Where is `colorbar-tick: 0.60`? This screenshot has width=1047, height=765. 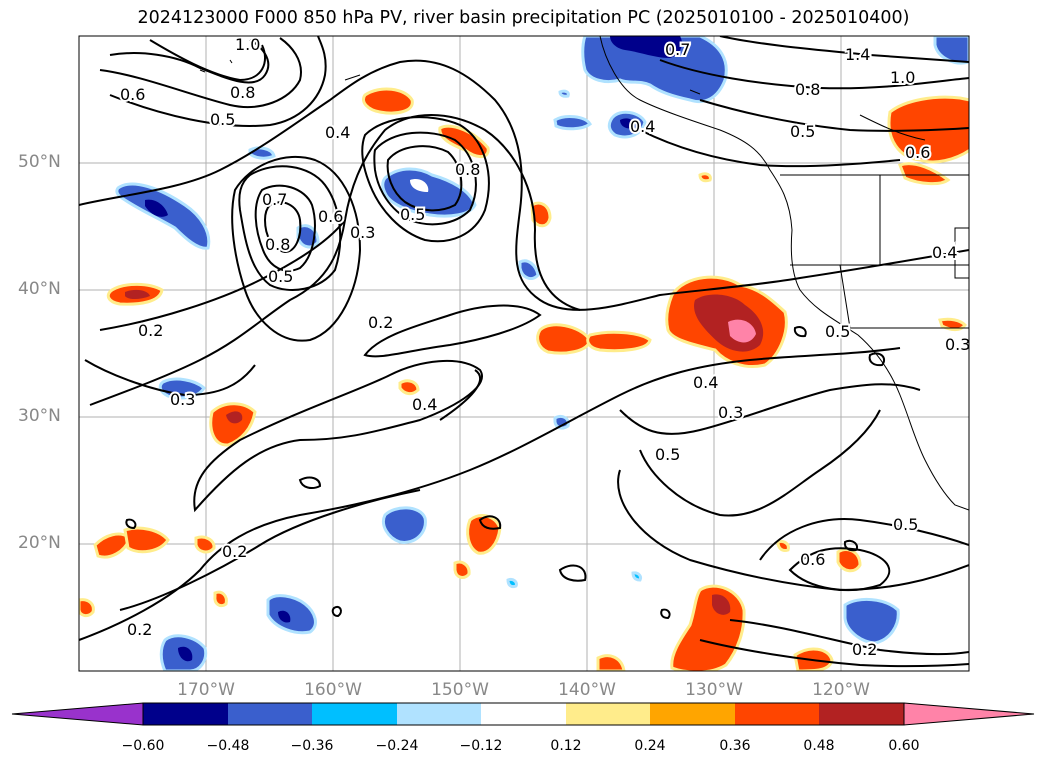
colorbar-tick: 0.60 is located at coordinates (904, 746).